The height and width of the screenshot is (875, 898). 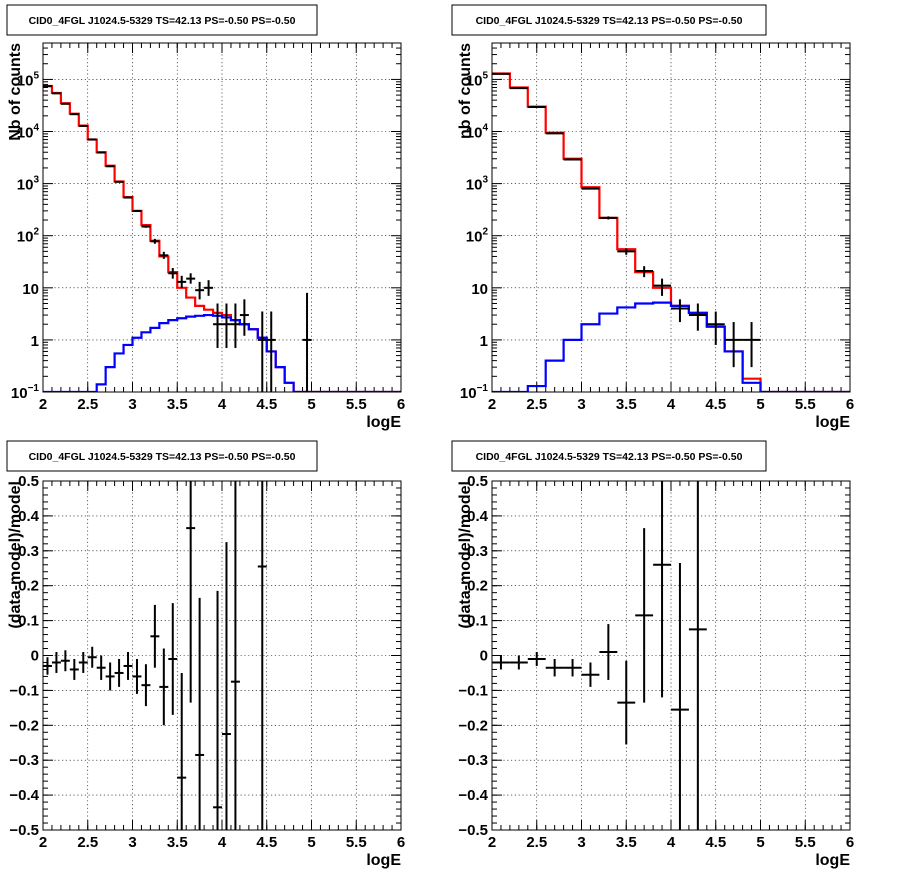 What do you see at coordinates (222, 238) in the screenshot?
I see `total-model-histogram` at bounding box center [222, 238].